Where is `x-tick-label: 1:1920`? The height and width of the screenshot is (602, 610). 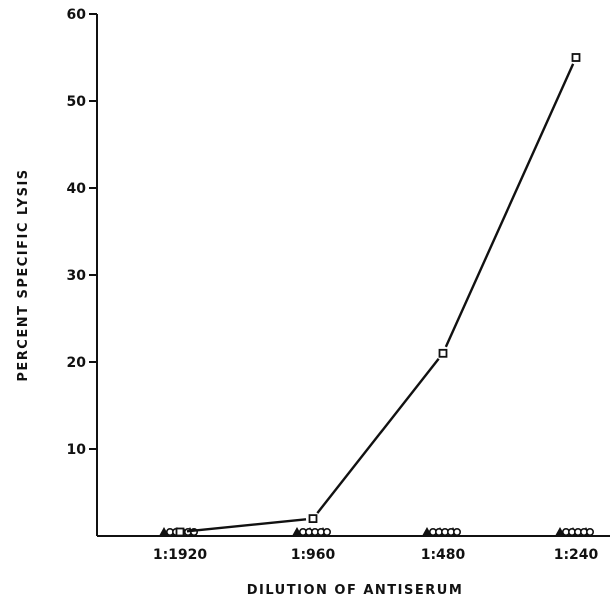
x-tick-label: 1:1920 is located at coordinates (180, 555).